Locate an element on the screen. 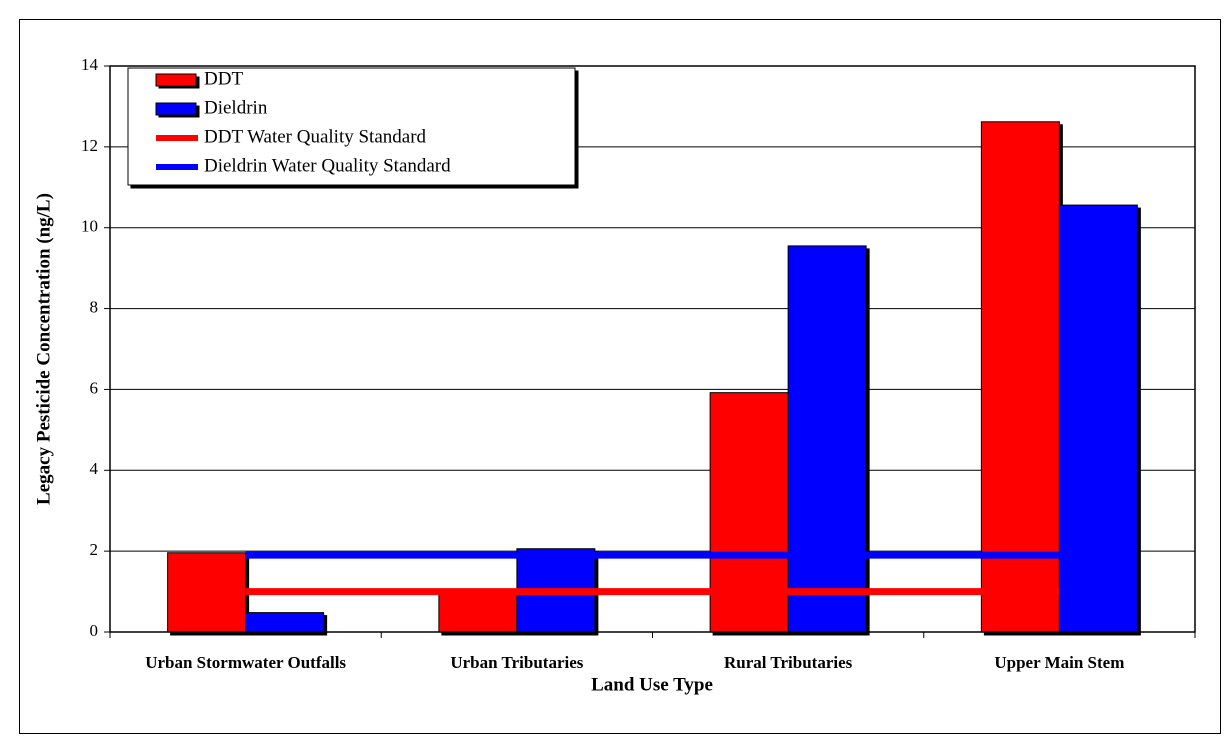 Image resolution: width=1225 pixels, height=740 pixels. y-axis-title: Legacy Pesticide Concentration (ng/L) is located at coordinates (43, 349).